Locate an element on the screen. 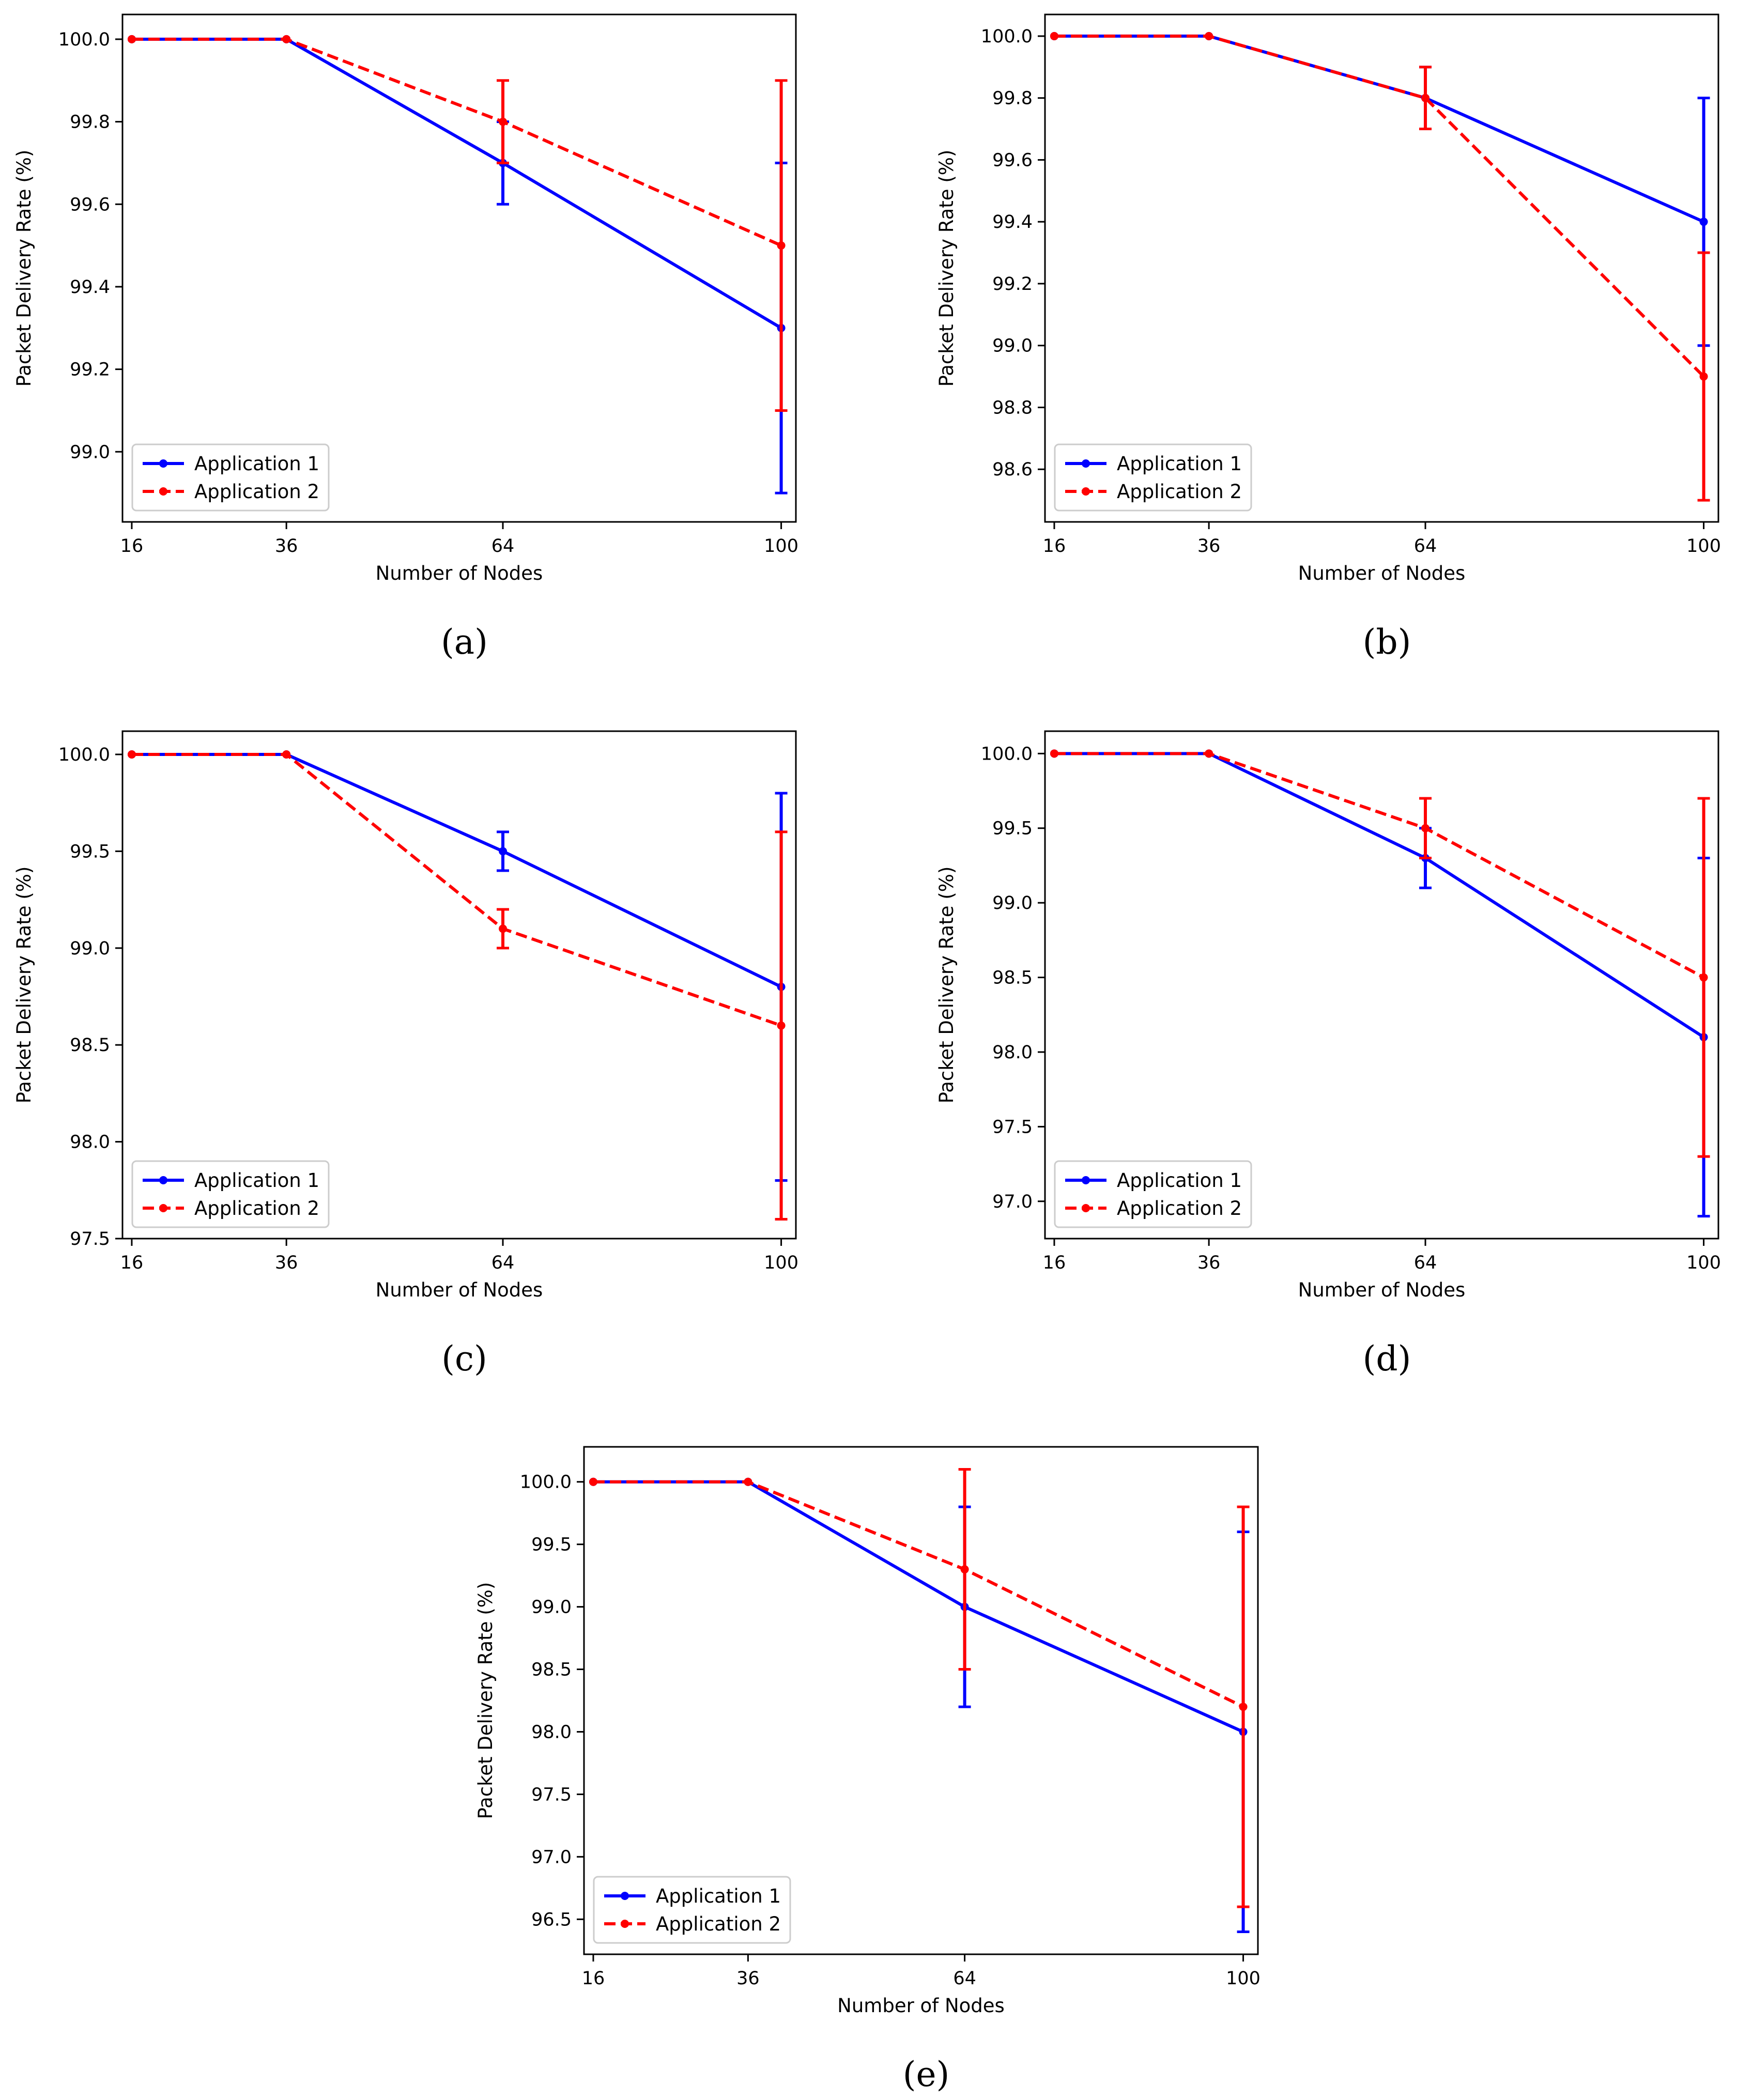 The image size is (1737, 2100). panel-caption: (e) is located at coordinates (926, 2074).